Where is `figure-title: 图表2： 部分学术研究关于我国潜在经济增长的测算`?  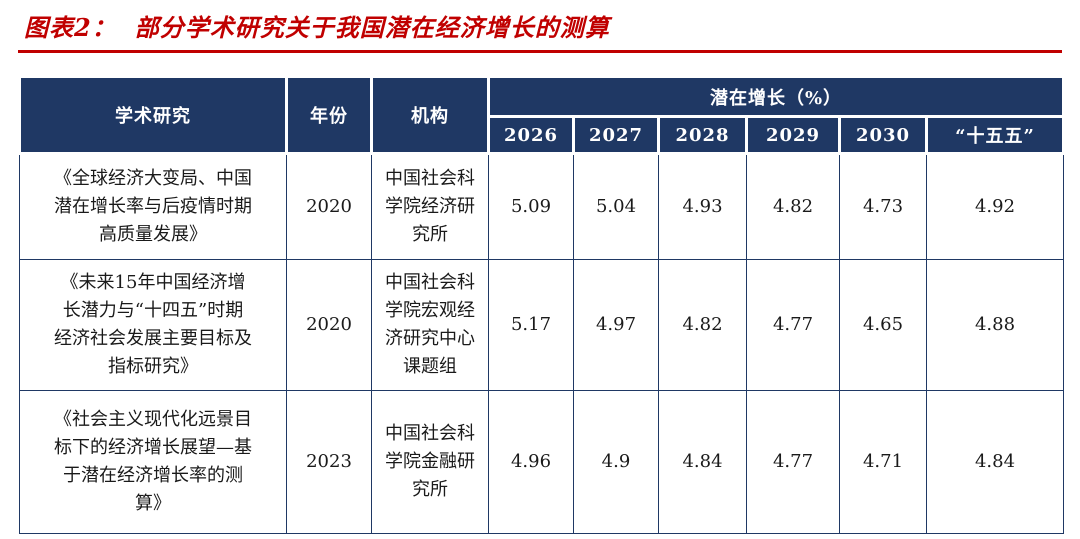
figure-title: 图表2： 部分学术研究关于我国潜在经济增长的测算 is located at coordinates (540, 25).